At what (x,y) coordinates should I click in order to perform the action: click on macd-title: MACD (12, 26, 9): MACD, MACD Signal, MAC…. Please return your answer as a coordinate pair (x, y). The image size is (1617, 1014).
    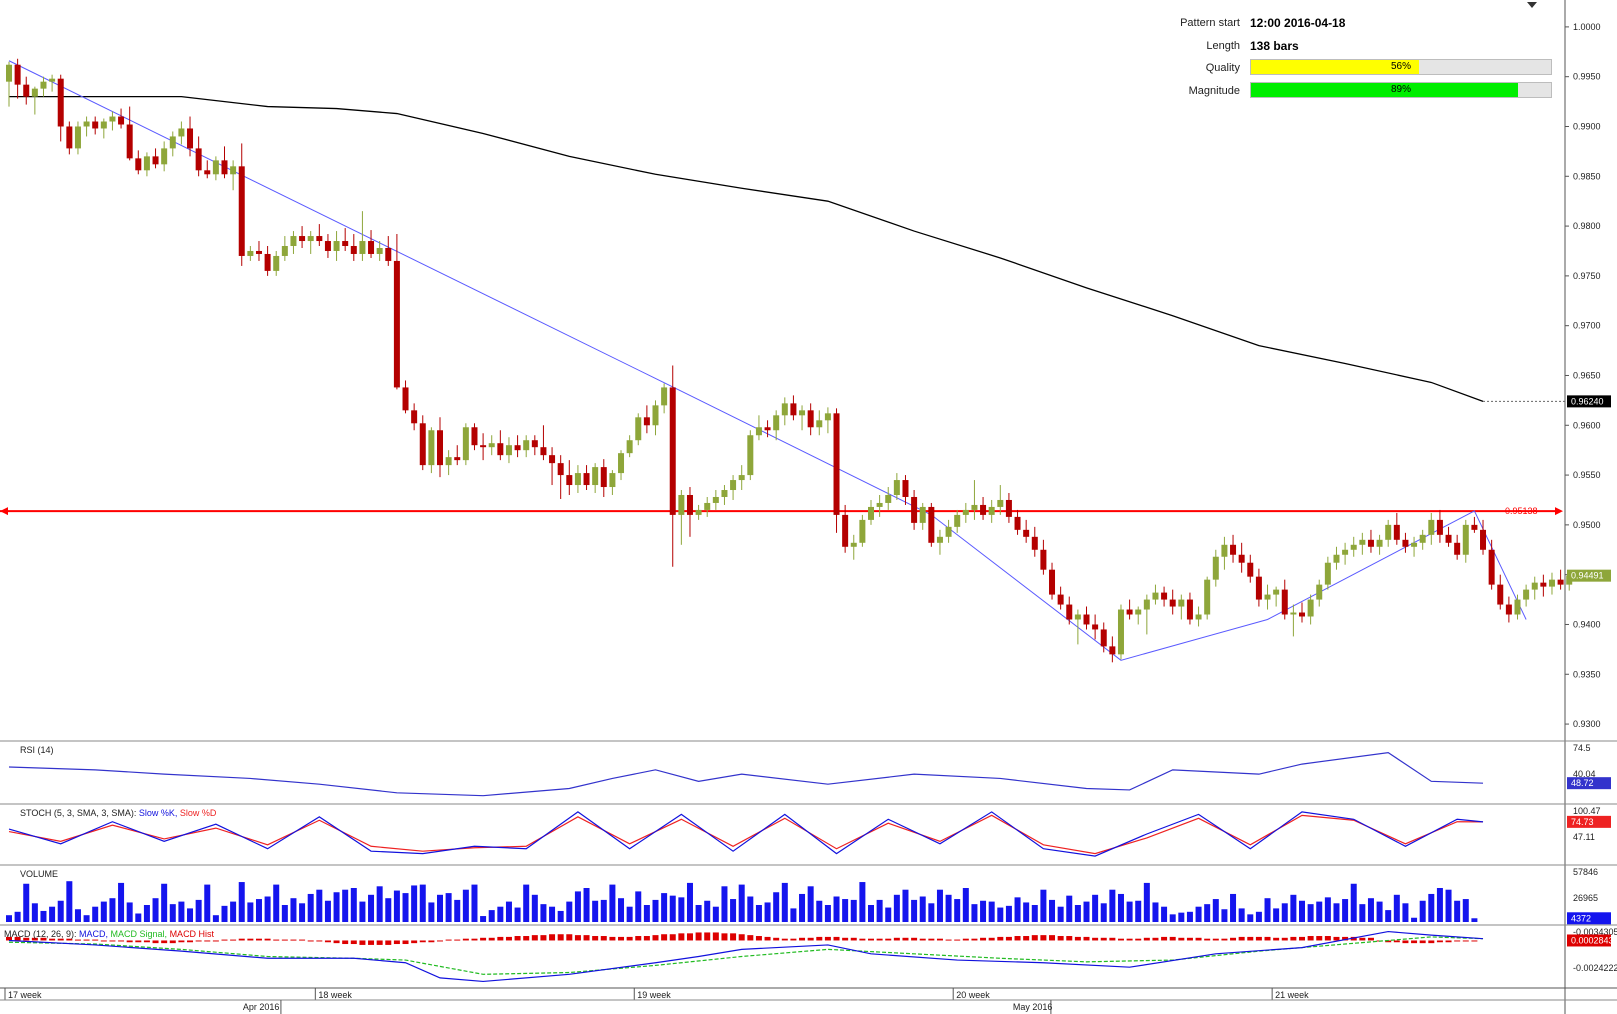
    Looking at the image, I should click on (109, 934).